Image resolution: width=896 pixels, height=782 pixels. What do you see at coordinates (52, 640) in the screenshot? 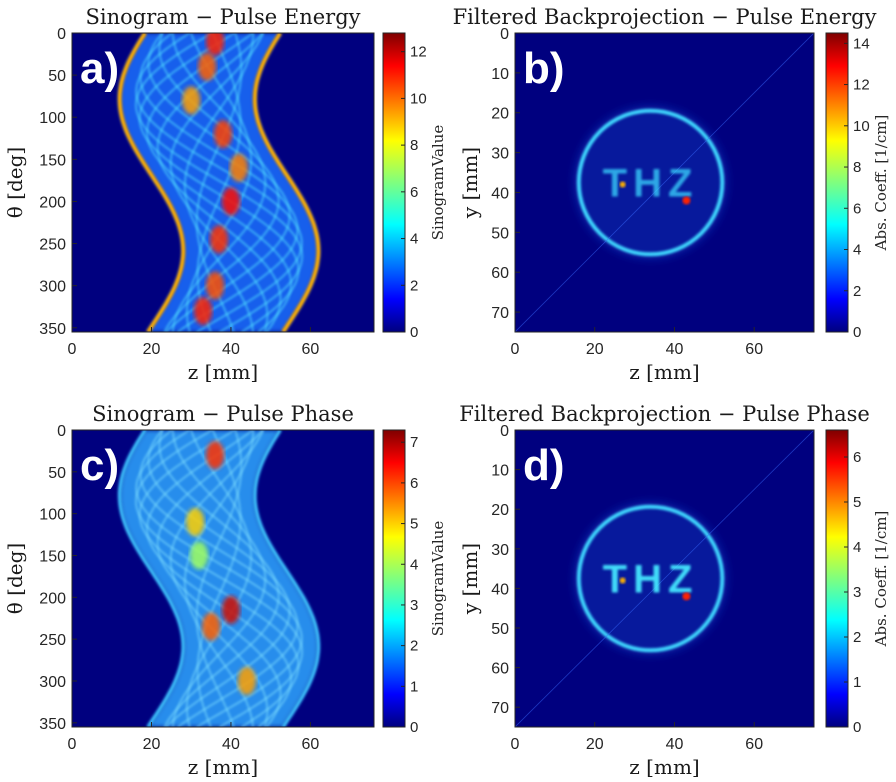
I see `y-tick-label: 250` at bounding box center [52, 640].